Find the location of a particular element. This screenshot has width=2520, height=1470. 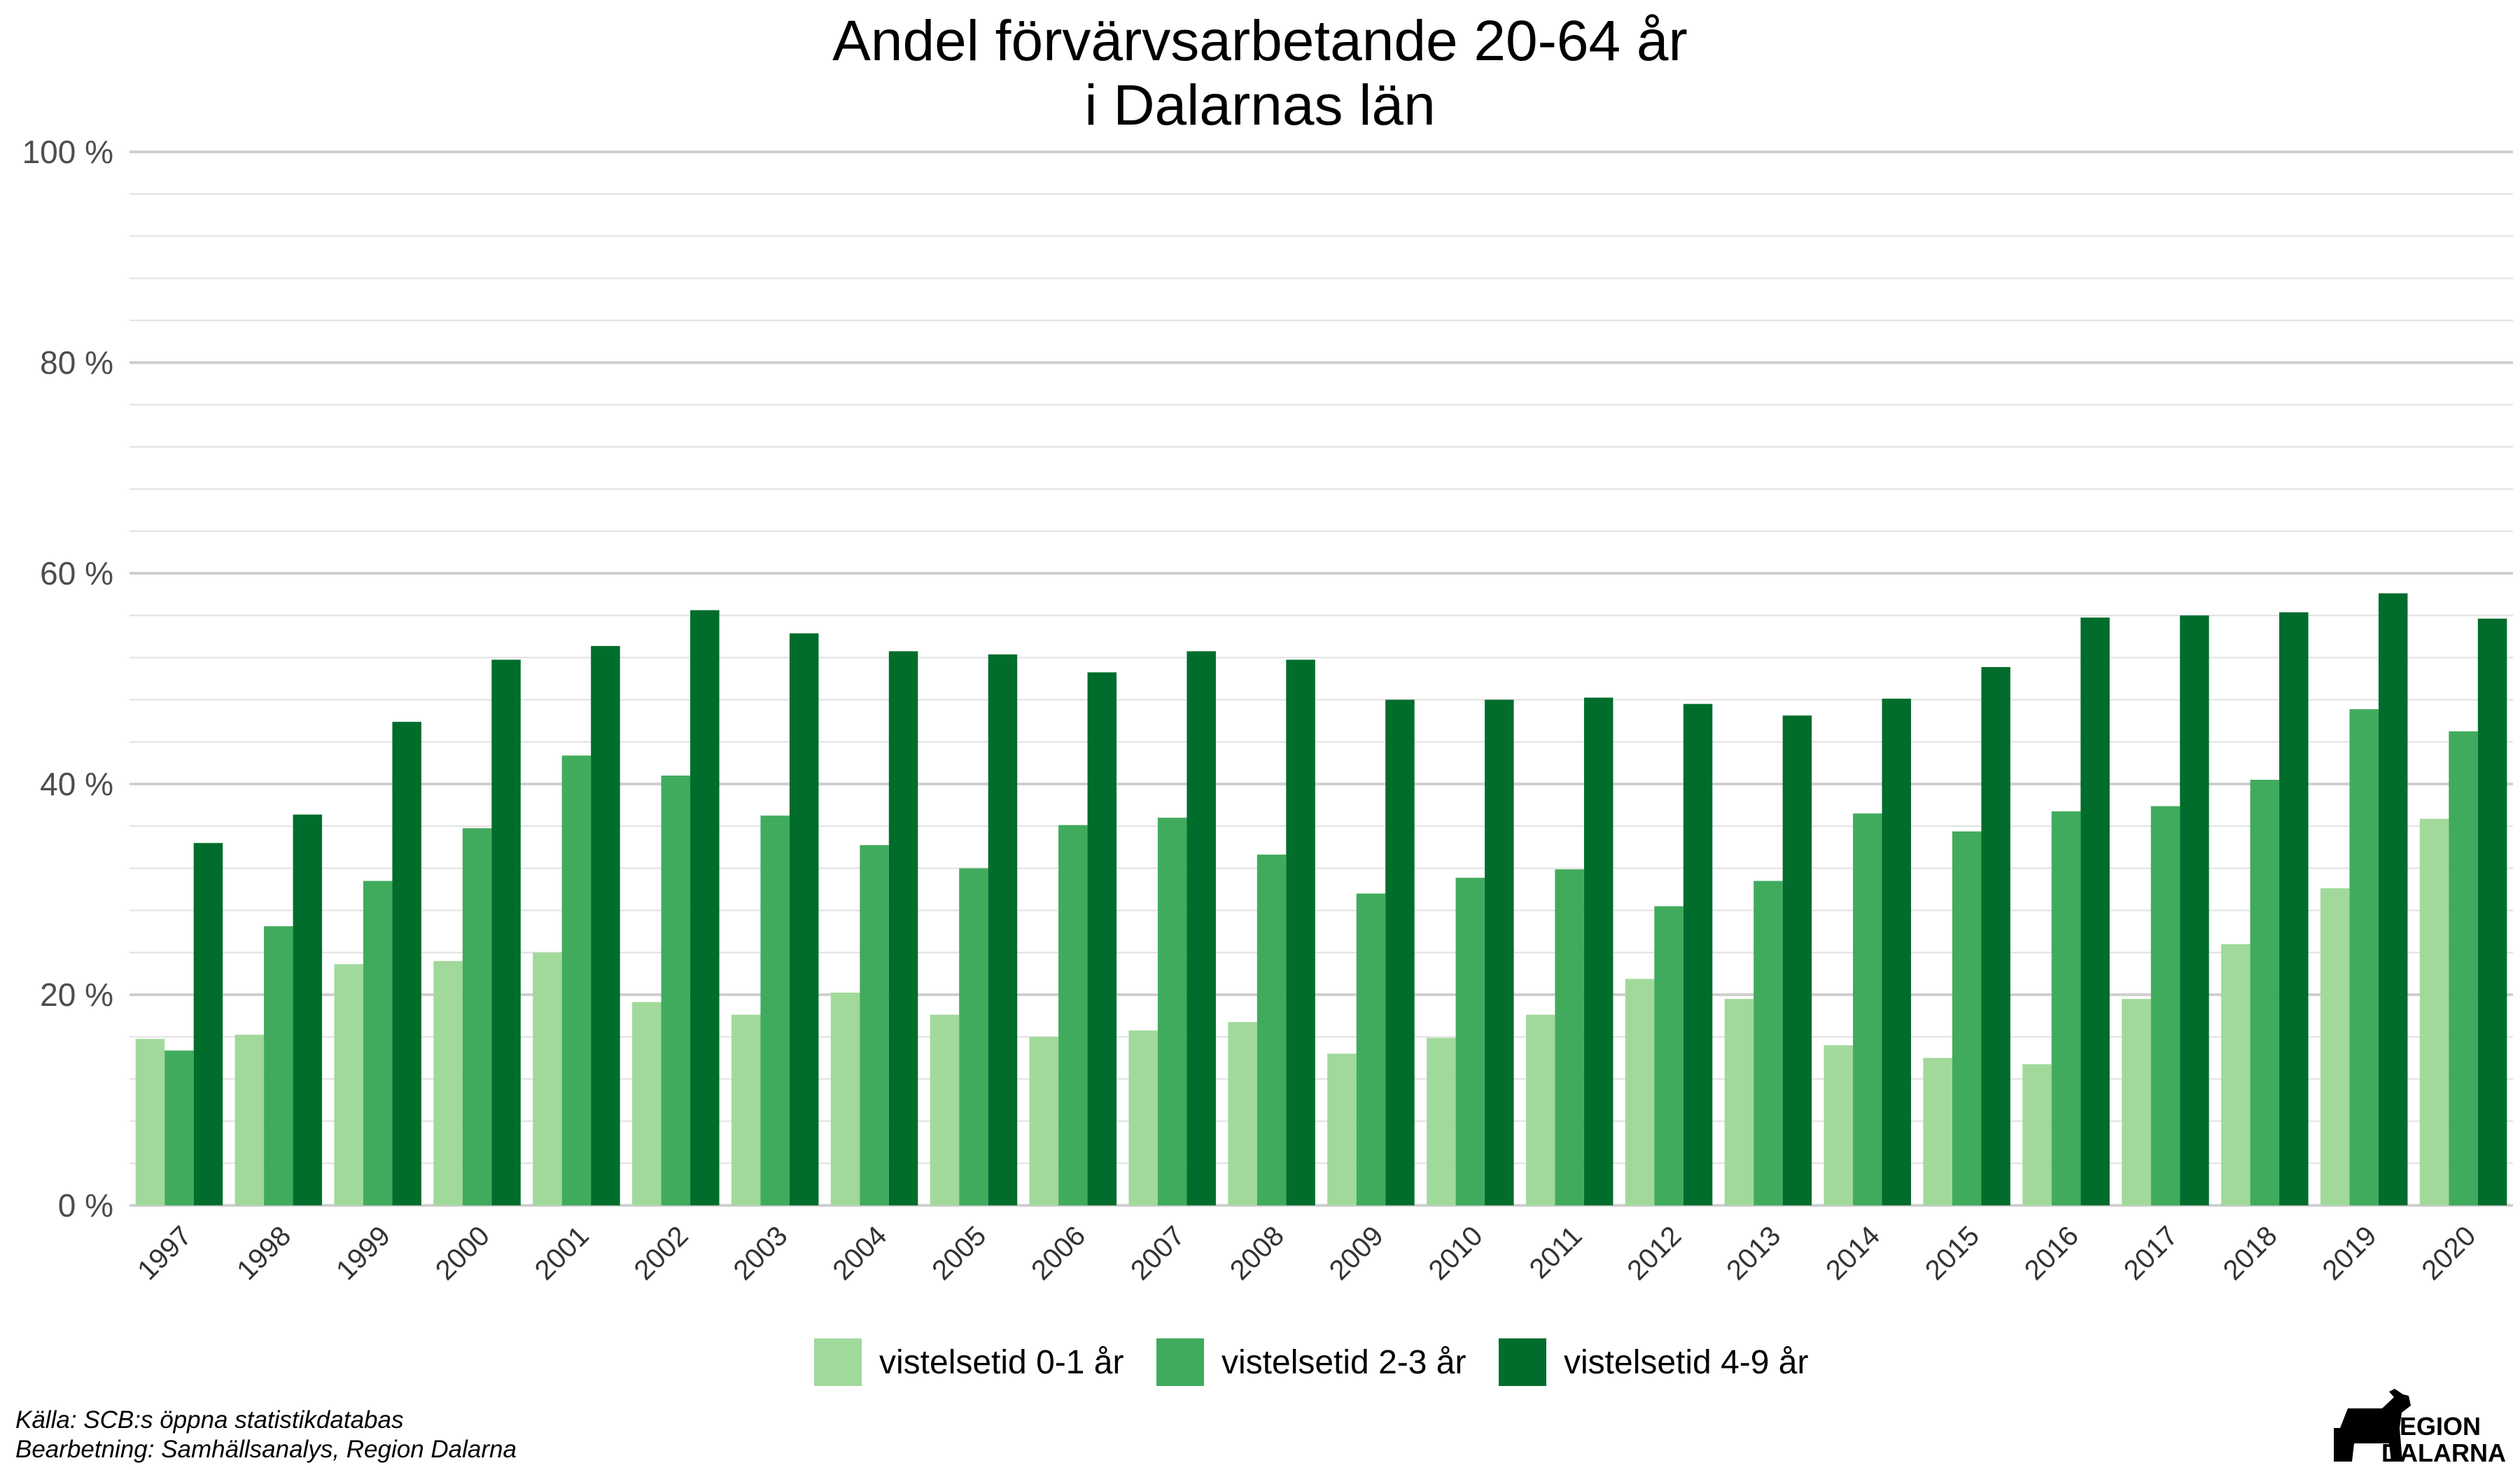

y-tick-label: 20 % is located at coordinates (76, 994).